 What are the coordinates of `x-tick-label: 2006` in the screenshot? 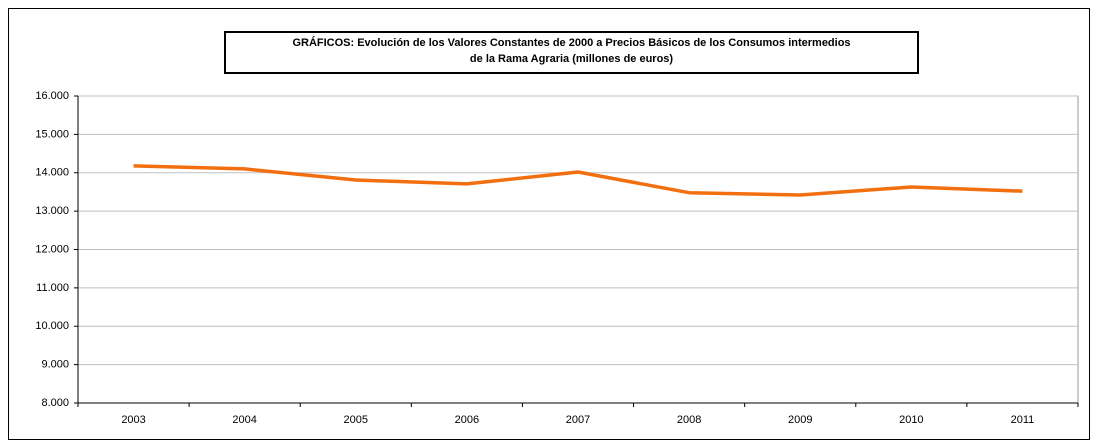 It's located at (467, 420).